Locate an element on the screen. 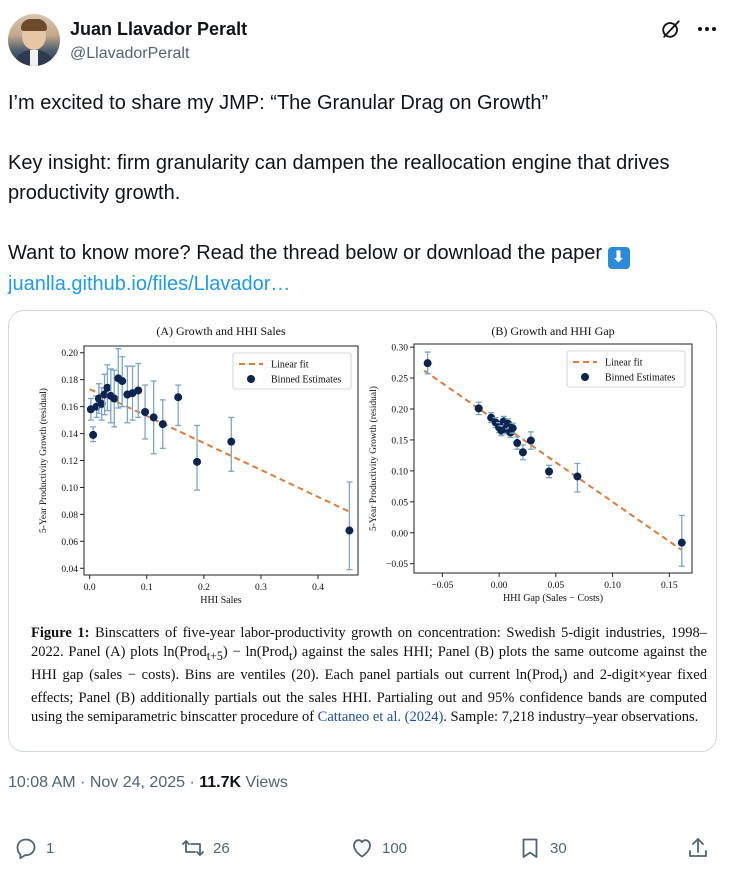 Image resolution: width=729 pixels, height=872 pixels. y-tick-label: 0.12 is located at coordinates (69, 462).